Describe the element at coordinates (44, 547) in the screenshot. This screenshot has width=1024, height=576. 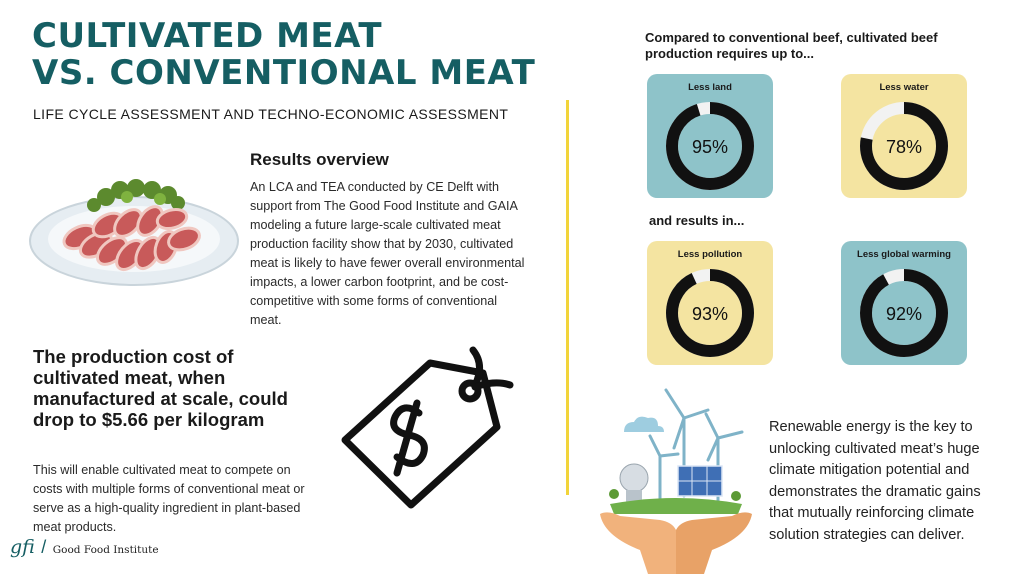
I see `logo-slash: /` at that location.